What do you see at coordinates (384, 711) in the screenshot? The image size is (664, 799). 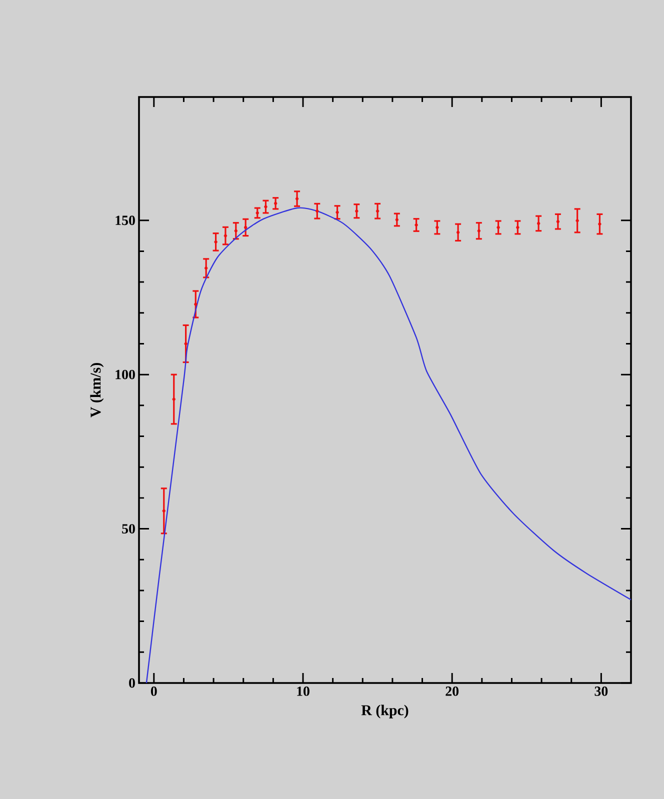 I see `x-axis-title: R (kpc)` at bounding box center [384, 711].